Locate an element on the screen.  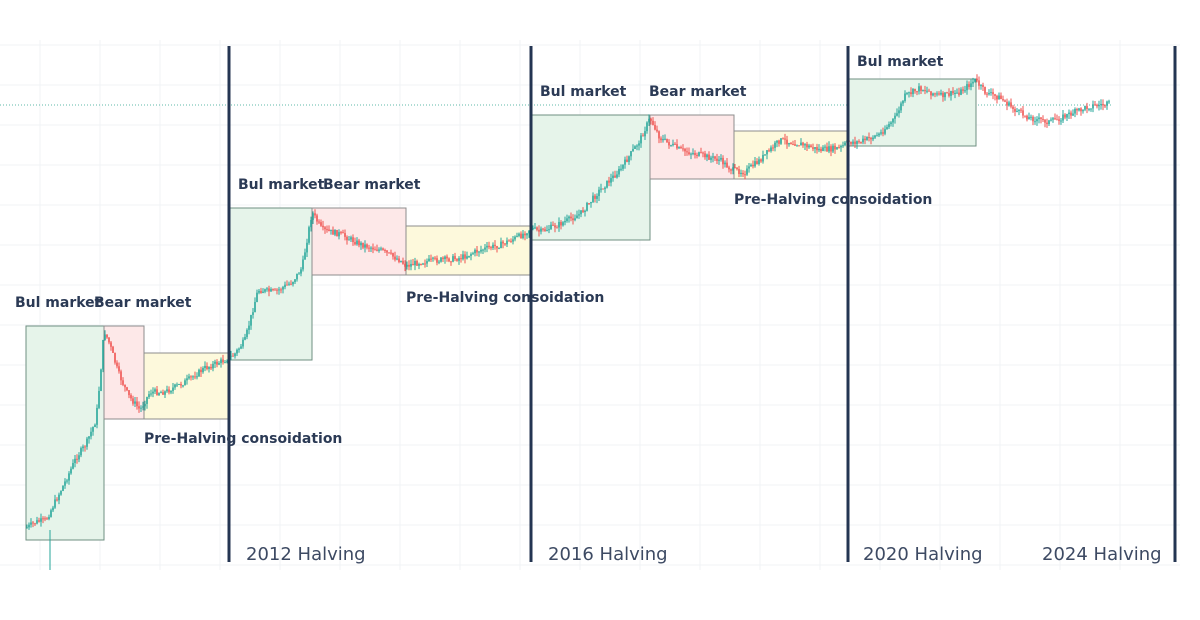
bull-phase-label: Bul market is located at coordinates (583, 92).